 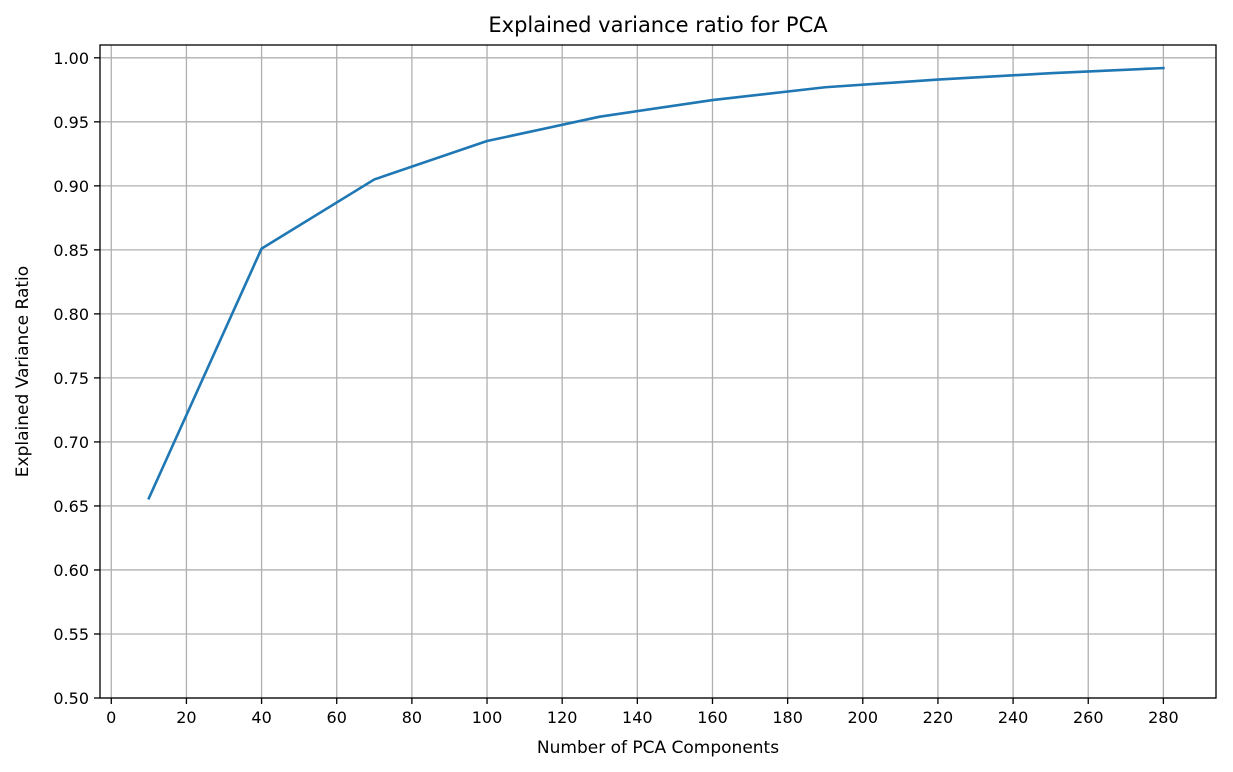 What do you see at coordinates (487, 717) in the screenshot?
I see `x-tick-label: 100` at bounding box center [487, 717].